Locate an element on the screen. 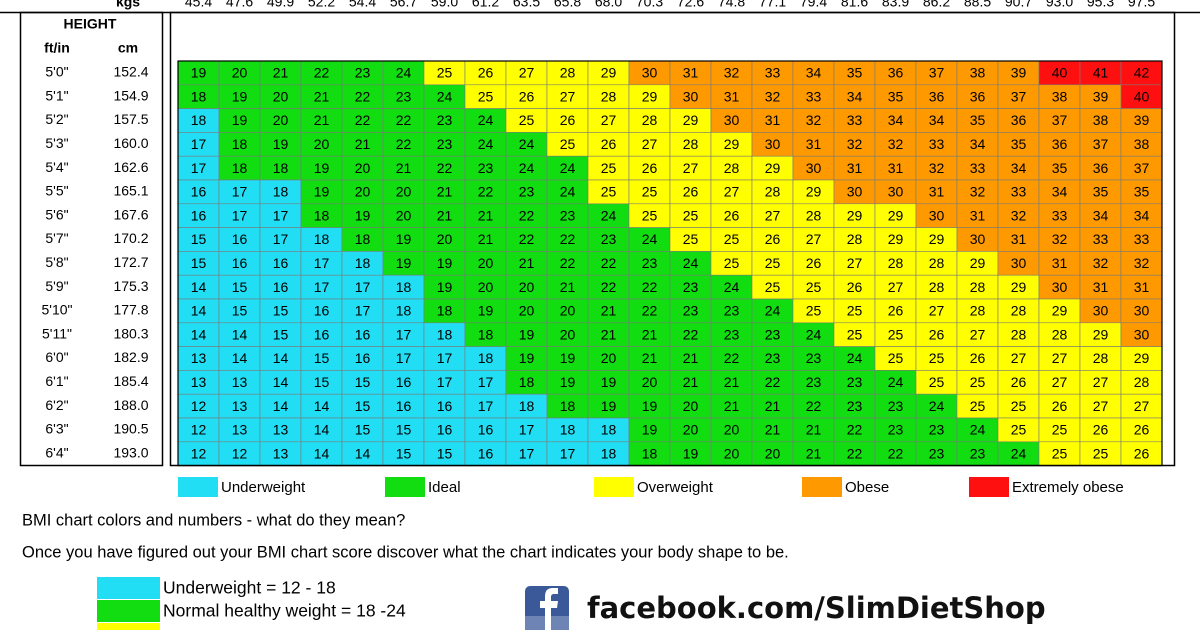 This screenshot has height=630, width=1200. bmi-value: 12 is located at coordinates (240, 453).